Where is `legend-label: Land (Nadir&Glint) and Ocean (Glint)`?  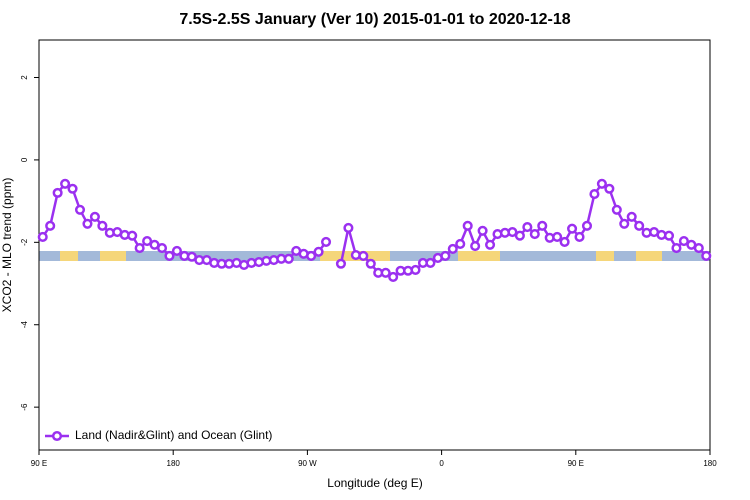 legend-label: Land (Nadir&Glint) and Ocean (Glint) is located at coordinates (173, 435).